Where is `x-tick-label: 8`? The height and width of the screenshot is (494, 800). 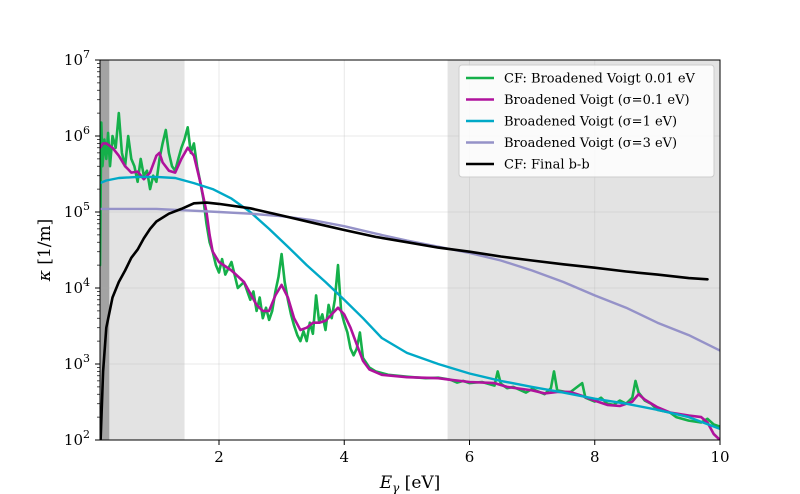
x-tick-label: 8 is located at coordinates (595, 457).